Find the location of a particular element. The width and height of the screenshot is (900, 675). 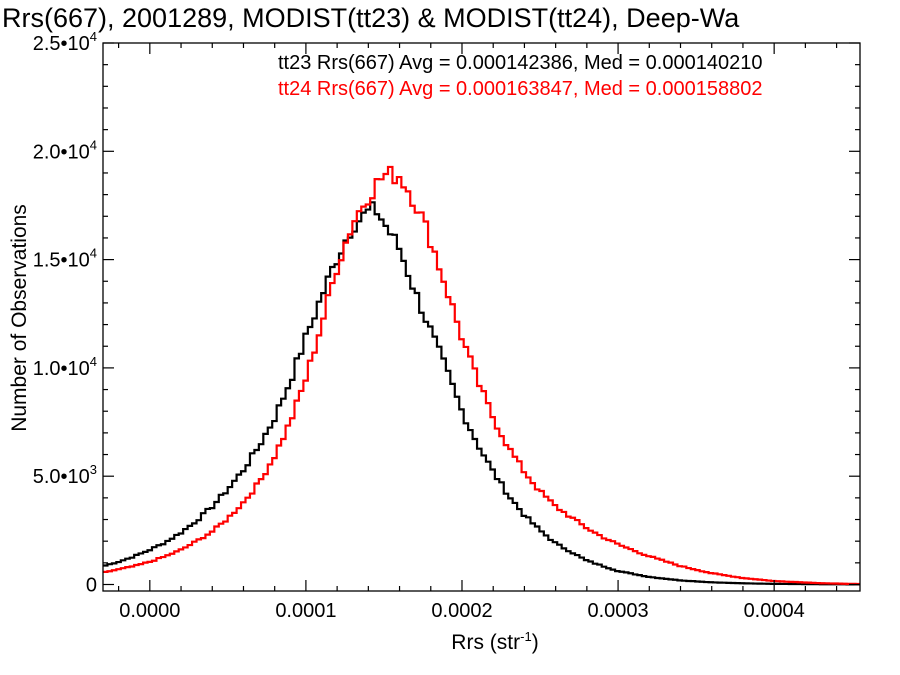

y-tick-label: 2.5•104 is located at coordinates (65, 42).